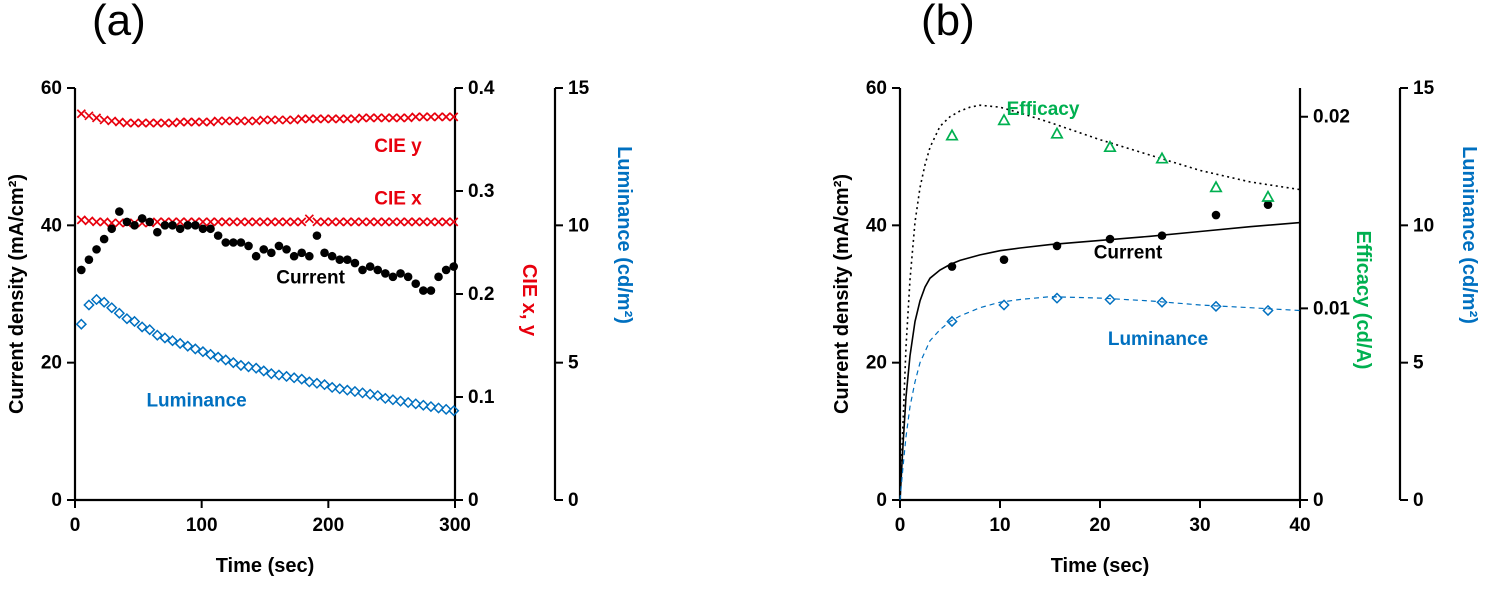 This screenshot has width=1500, height=590. What do you see at coordinates (455, 525) in the screenshot?
I see `svg-text: 300` at bounding box center [455, 525].